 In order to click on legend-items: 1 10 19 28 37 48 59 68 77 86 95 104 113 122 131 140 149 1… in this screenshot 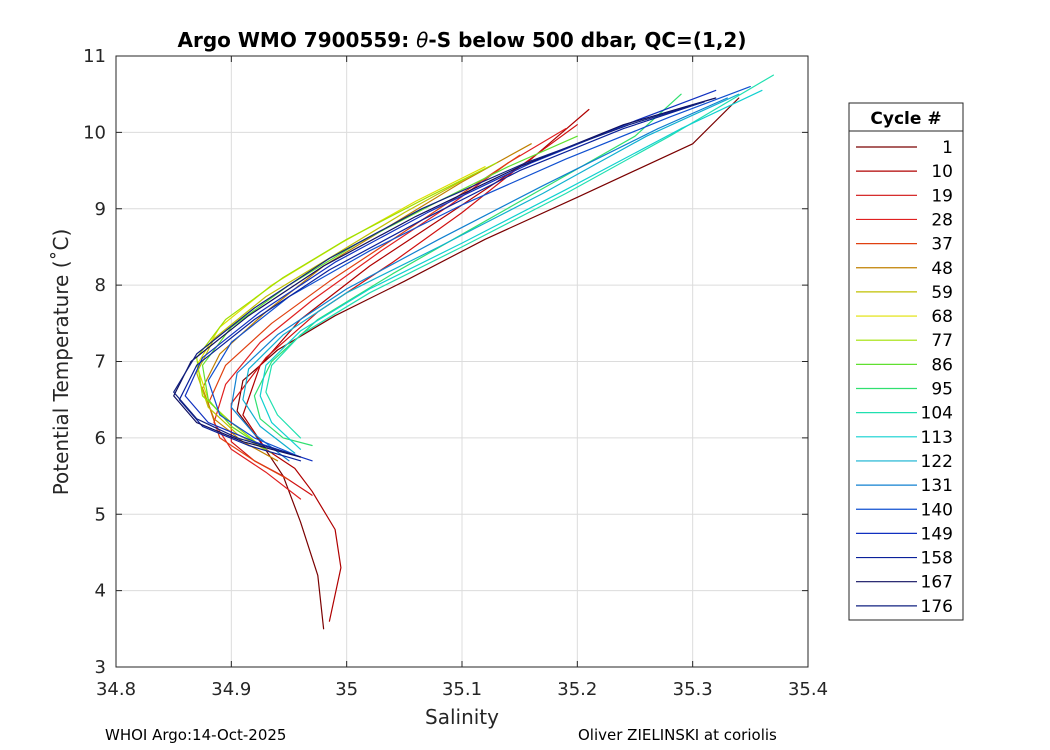, I will do `click(904, 377)`.